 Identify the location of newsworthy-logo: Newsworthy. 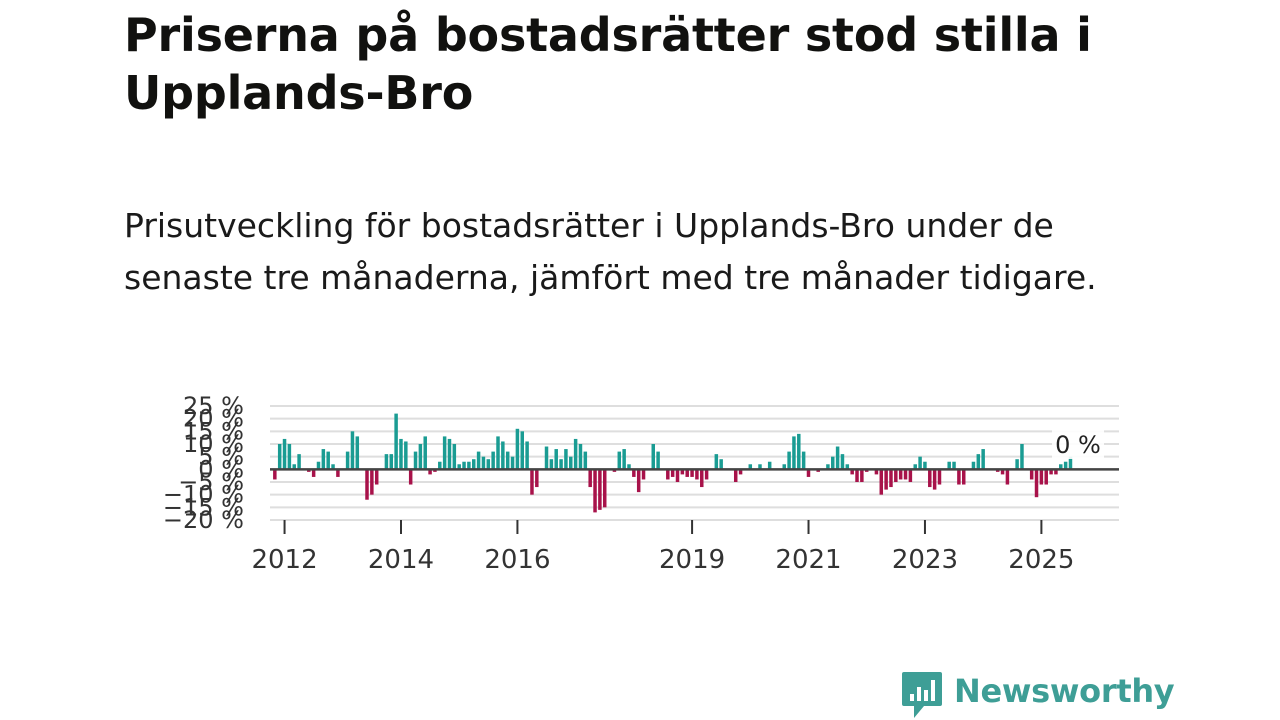
(1038, 694).